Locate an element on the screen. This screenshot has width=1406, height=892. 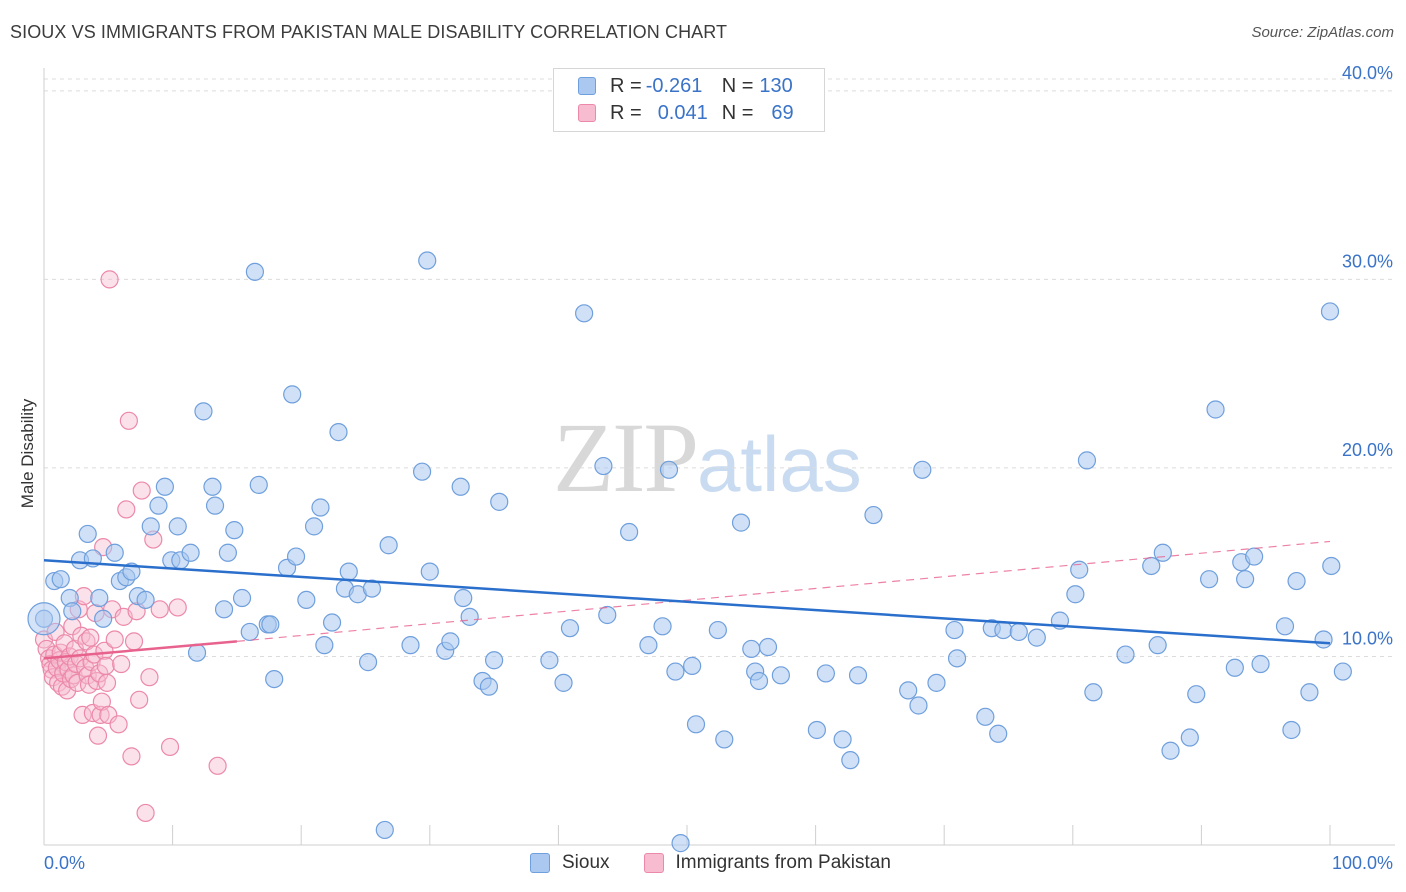
source-credit: Source: ZipAtlas.com is located at coordinates (1322, 32).